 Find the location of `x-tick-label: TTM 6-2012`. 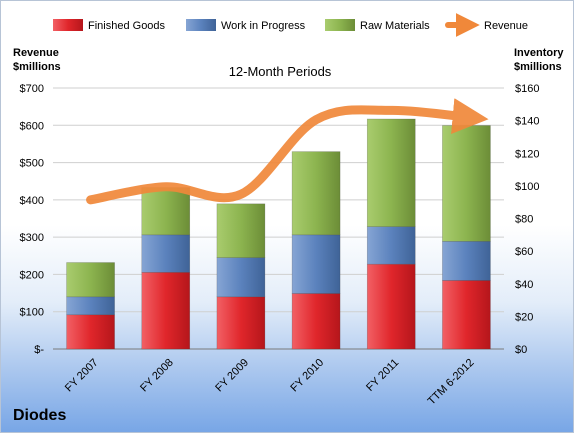

x-tick-label: TTM 6-2012 is located at coordinates (451, 382).